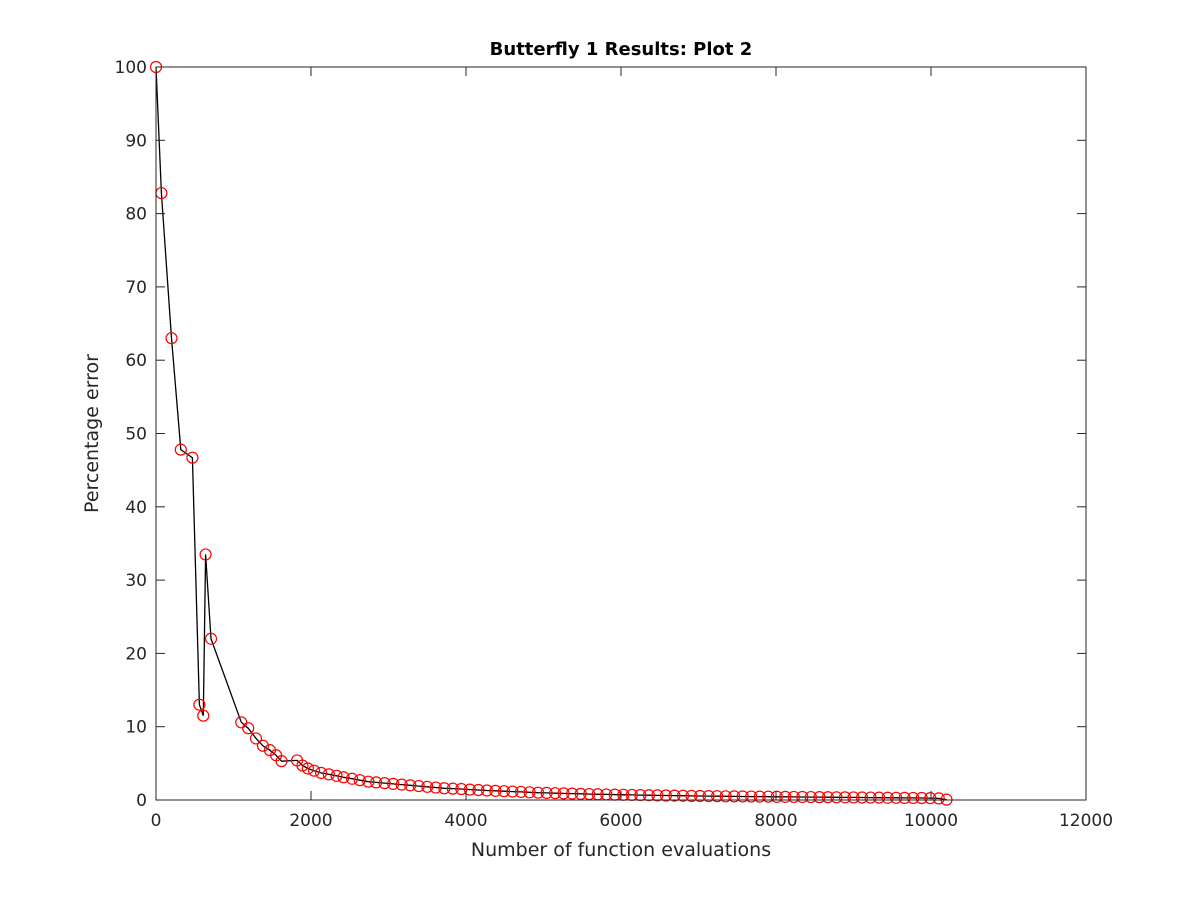 The width and height of the screenshot is (1200, 905). What do you see at coordinates (136, 435) in the screenshot?
I see `y-tick-label: 50` at bounding box center [136, 435].